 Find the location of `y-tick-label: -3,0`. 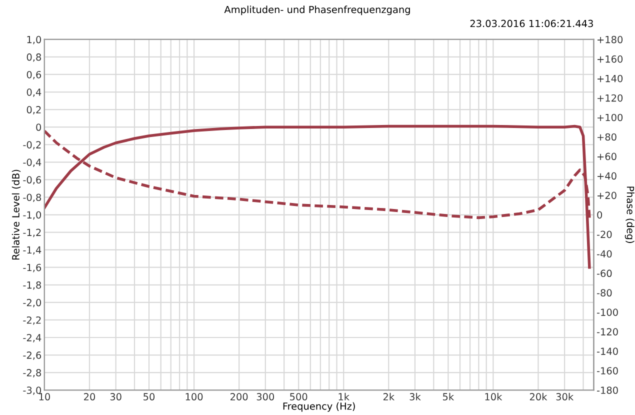

y-tick-label: -3,0 is located at coordinates (32, 390).